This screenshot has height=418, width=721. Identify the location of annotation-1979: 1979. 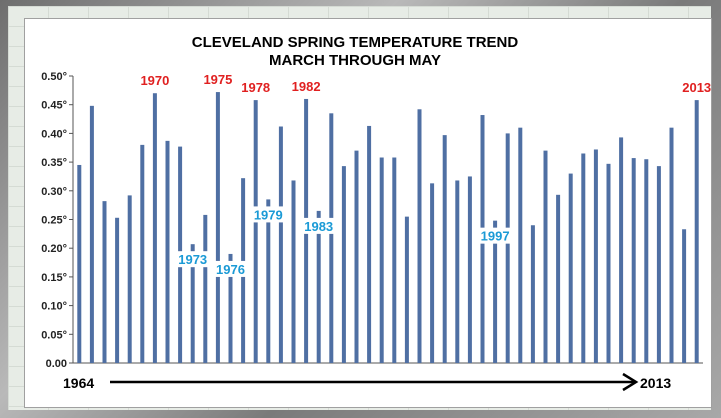
(268, 214).